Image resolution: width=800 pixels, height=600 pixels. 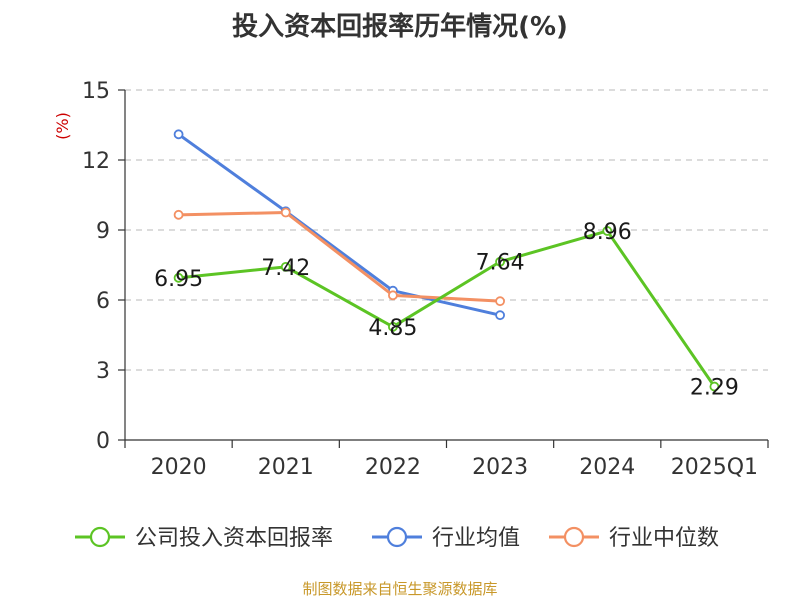 What do you see at coordinates (103, 301) in the screenshot?
I see `y-tick-label: 6` at bounding box center [103, 301].